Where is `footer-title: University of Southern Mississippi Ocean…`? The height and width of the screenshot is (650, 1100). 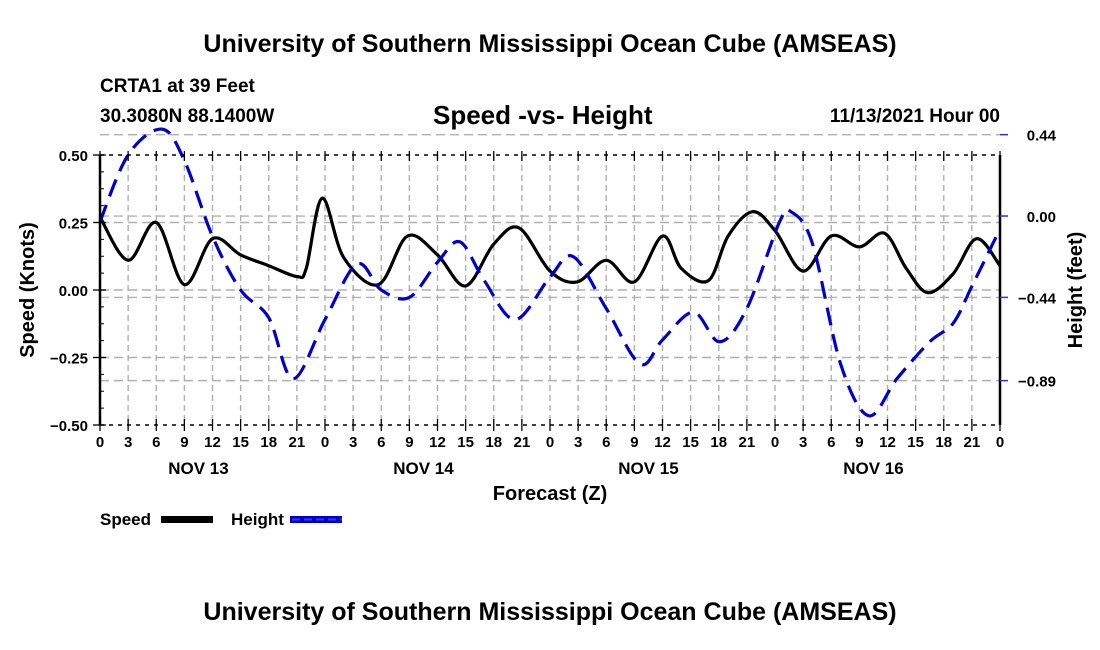
footer-title: University of Southern Mississippi Ocean… is located at coordinates (550, 612).